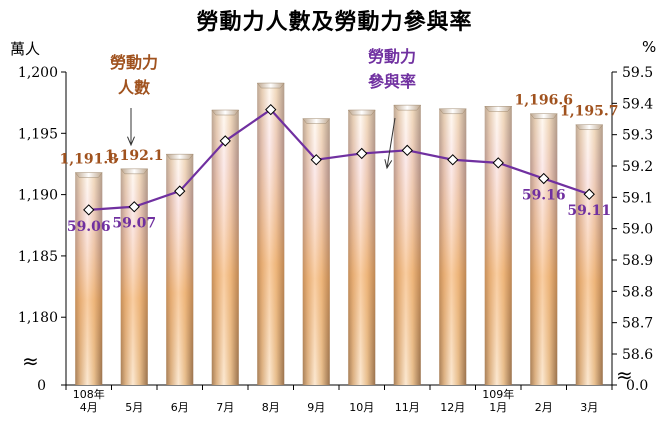  What do you see at coordinates (637, 292) in the screenshot?
I see `right-axis-tick-label: 58.8` at bounding box center [637, 292].